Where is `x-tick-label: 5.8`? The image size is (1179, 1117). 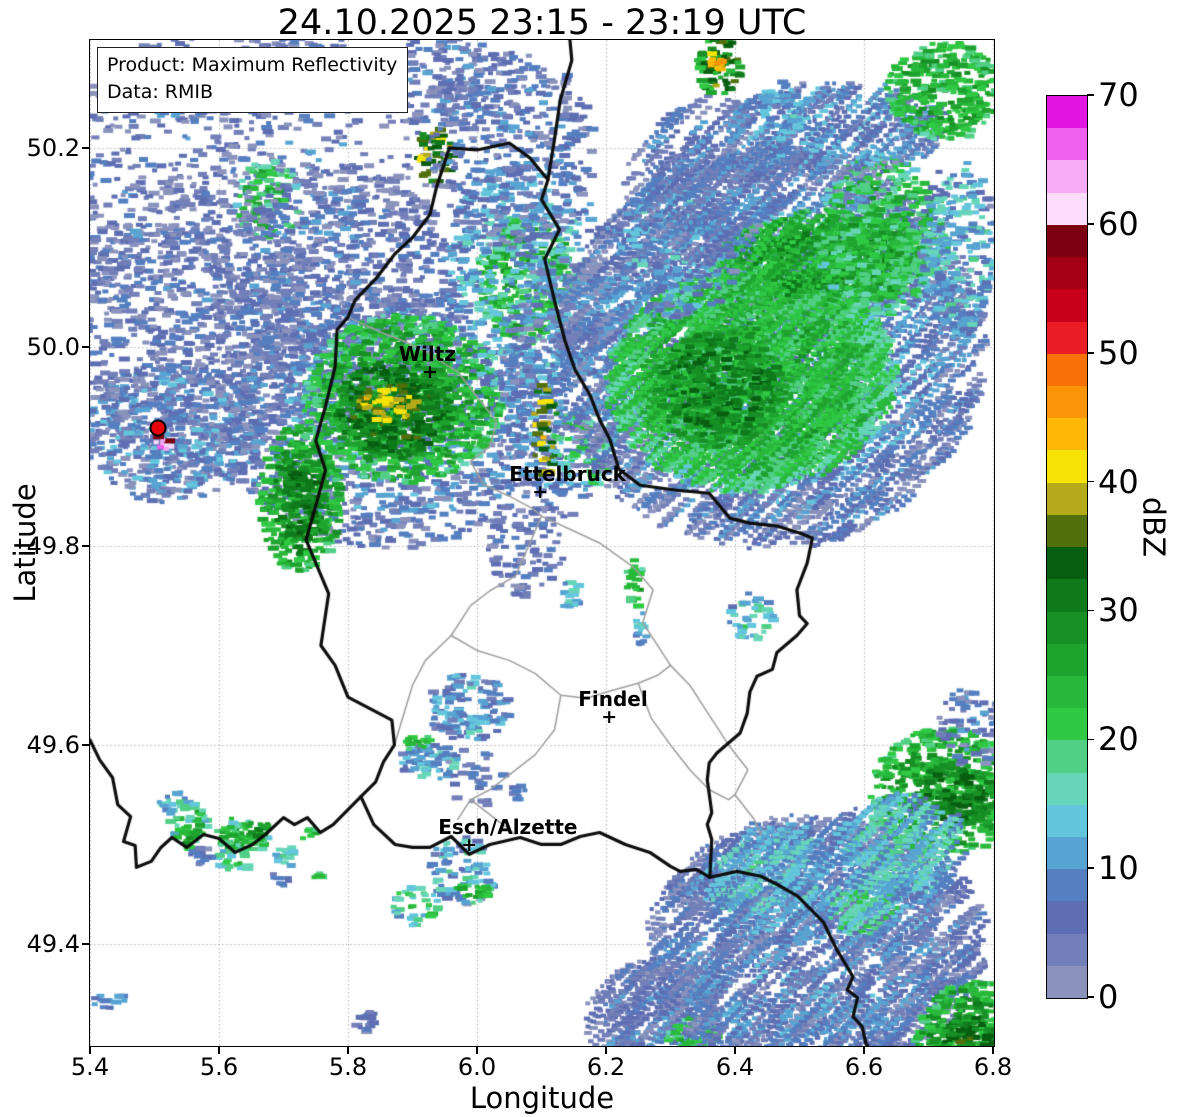
x-tick-label: 5.8 is located at coordinates (348, 1067).